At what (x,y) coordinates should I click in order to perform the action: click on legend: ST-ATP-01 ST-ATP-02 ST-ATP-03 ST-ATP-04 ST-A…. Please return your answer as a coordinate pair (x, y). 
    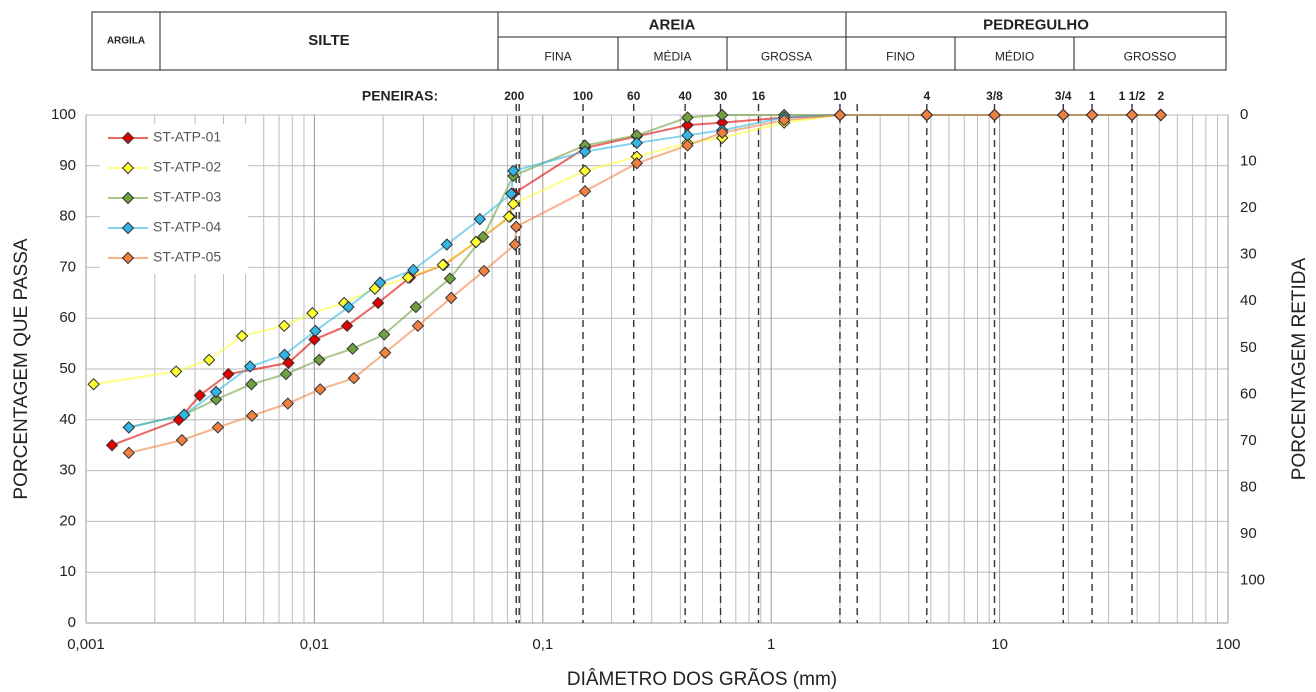
    Looking at the image, I should click on (174, 199).